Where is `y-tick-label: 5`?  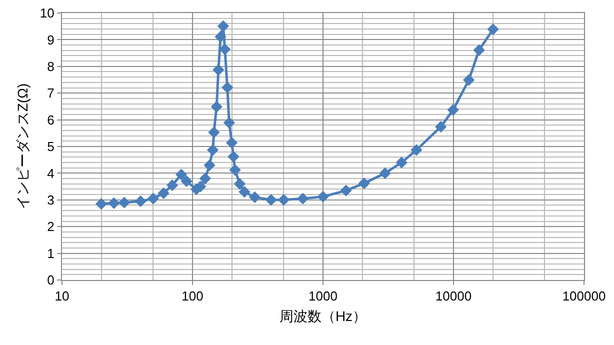 y-tick-label: 5 is located at coordinates (50, 146).